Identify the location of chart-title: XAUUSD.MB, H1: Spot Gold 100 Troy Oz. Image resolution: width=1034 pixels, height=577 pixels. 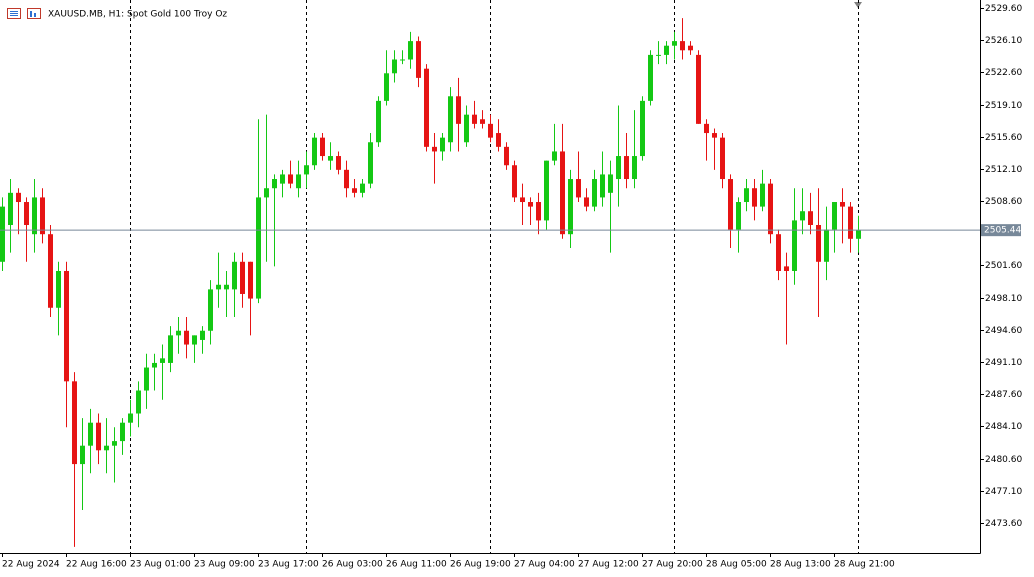
(137, 15).